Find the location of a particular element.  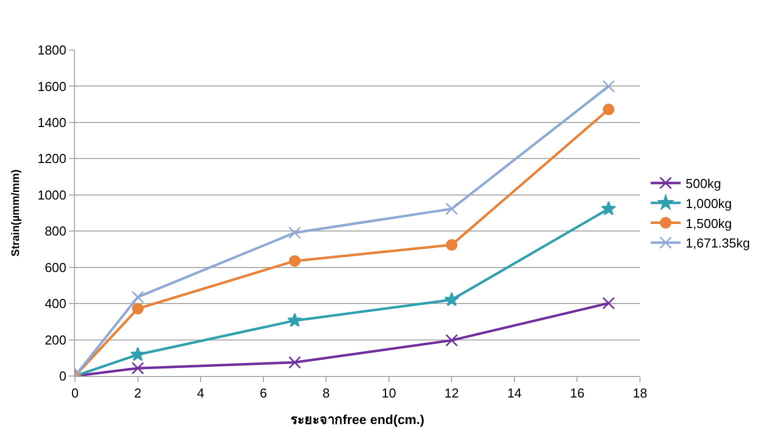

x-tick-label: 2 is located at coordinates (138, 393).